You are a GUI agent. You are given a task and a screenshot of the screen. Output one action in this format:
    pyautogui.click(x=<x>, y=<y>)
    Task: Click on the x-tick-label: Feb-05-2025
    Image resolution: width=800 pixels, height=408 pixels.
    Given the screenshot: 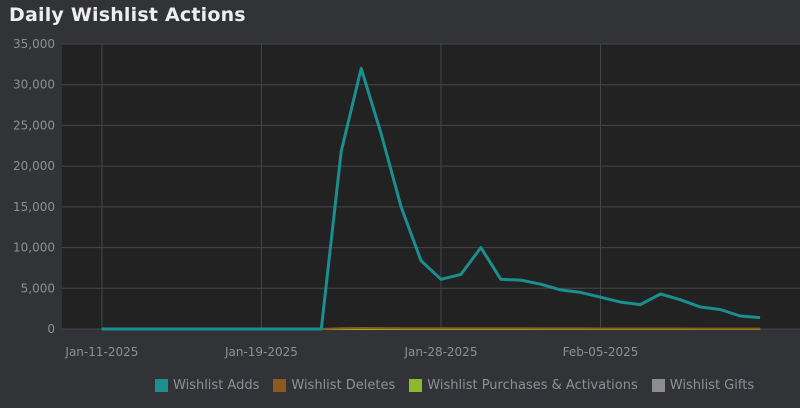 What is the action you would take?
    pyautogui.click(x=601, y=352)
    